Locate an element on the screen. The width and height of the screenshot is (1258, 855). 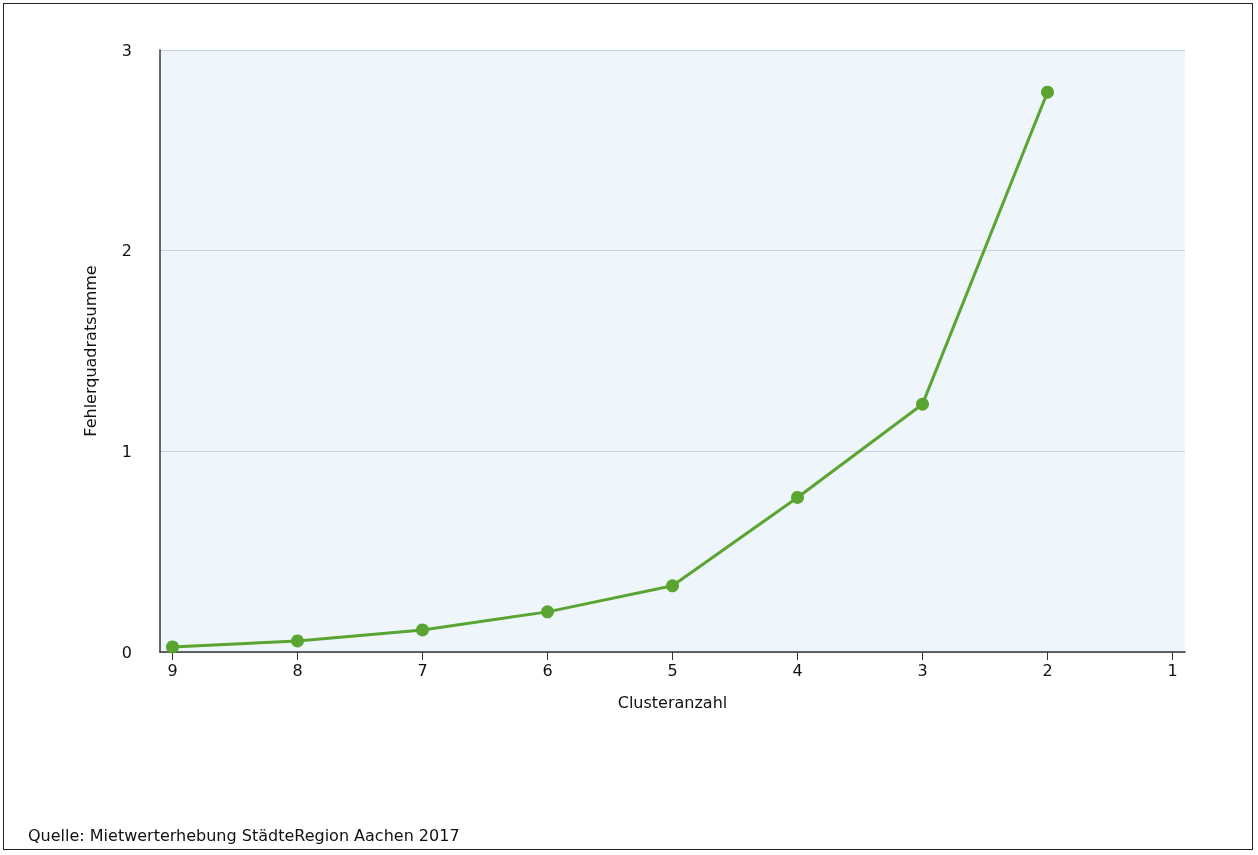
x-tick-label: 2 is located at coordinates (1047, 670).